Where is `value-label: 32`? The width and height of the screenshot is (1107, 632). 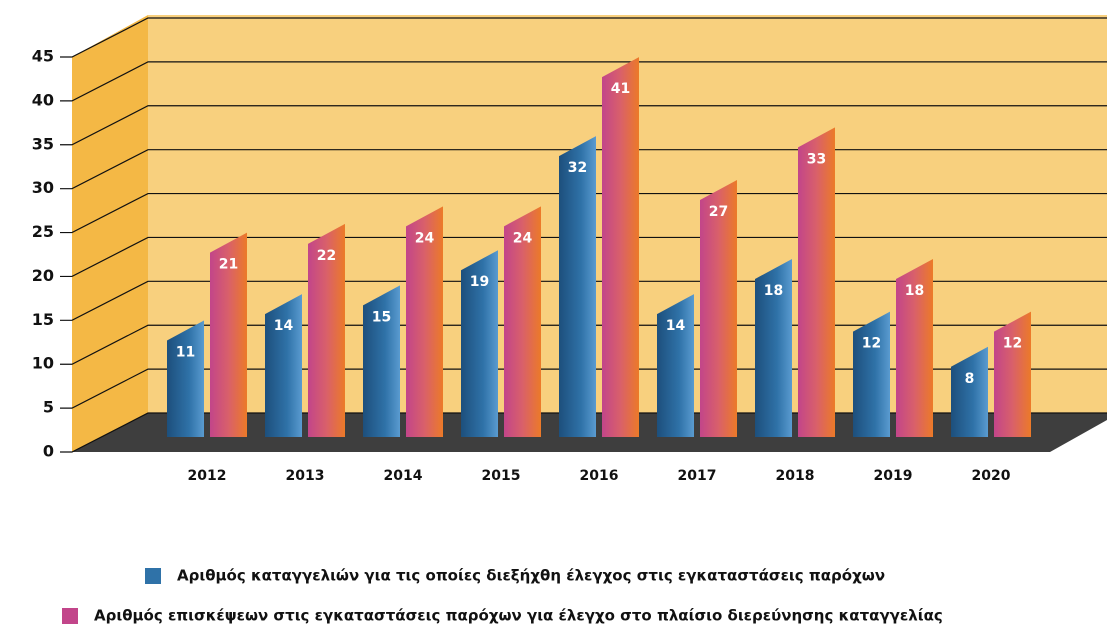 value-label: 32 is located at coordinates (577, 168).